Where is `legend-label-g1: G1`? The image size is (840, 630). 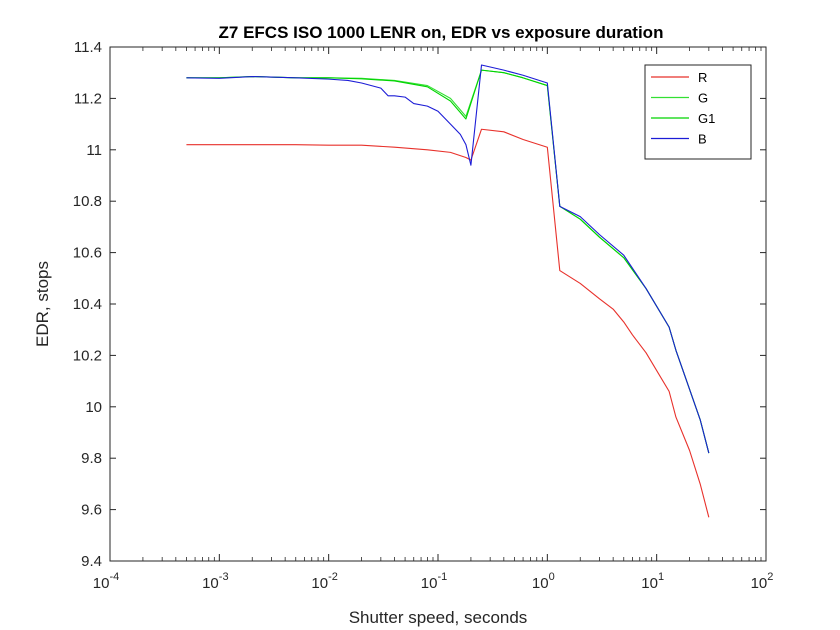
legend-label-g1: G1 is located at coordinates (706, 118).